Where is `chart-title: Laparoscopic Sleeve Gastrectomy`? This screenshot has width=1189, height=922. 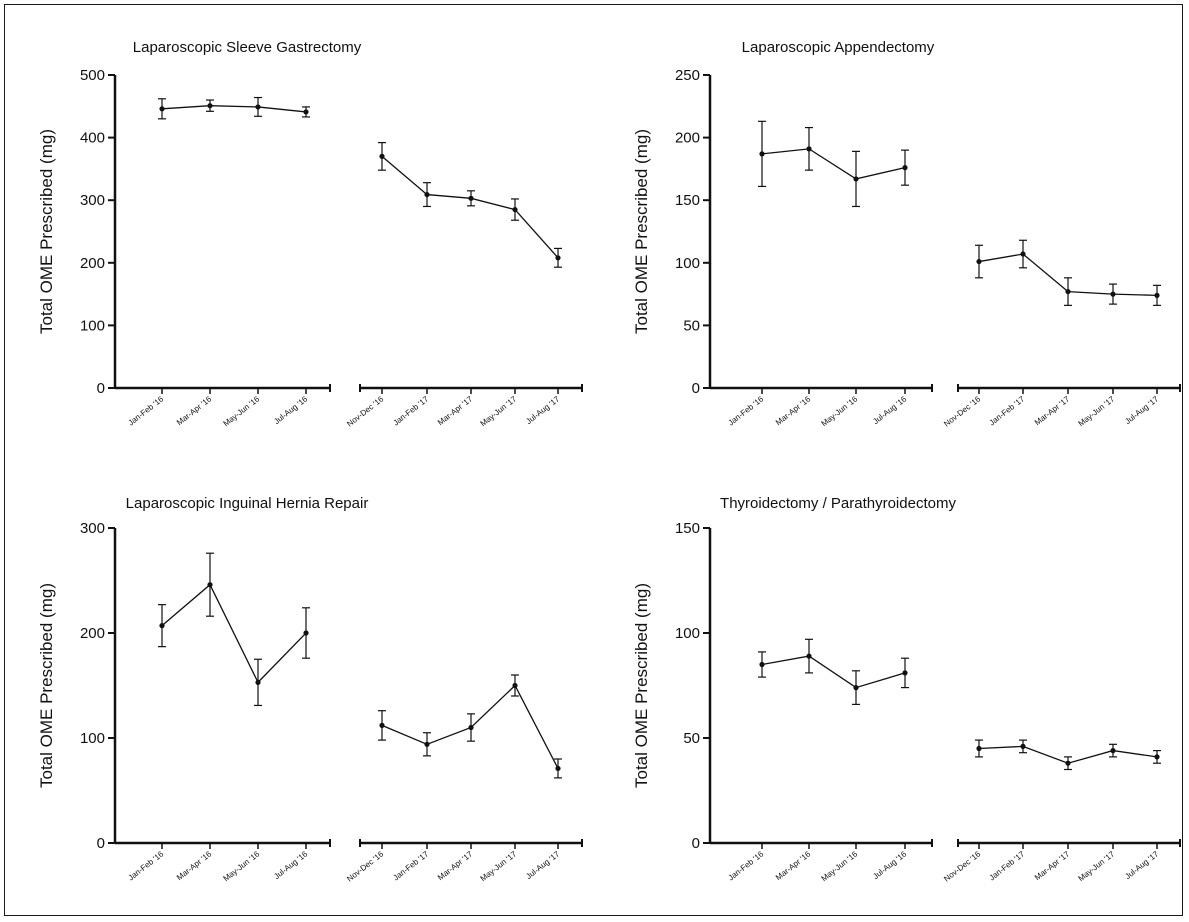
chart-title: Laparoscopic Sleeve Gastrectomy is located at coordinates (247, 47).